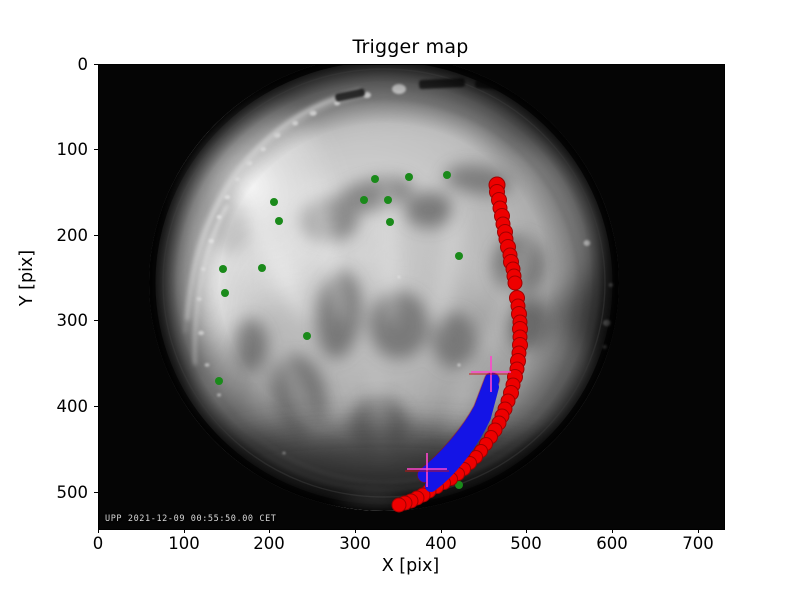 This screenshot has width=800, height=600. Describe the element at coordinates (612, 543) in the screenshot. I see `xtick-label-600: 600` at that location.